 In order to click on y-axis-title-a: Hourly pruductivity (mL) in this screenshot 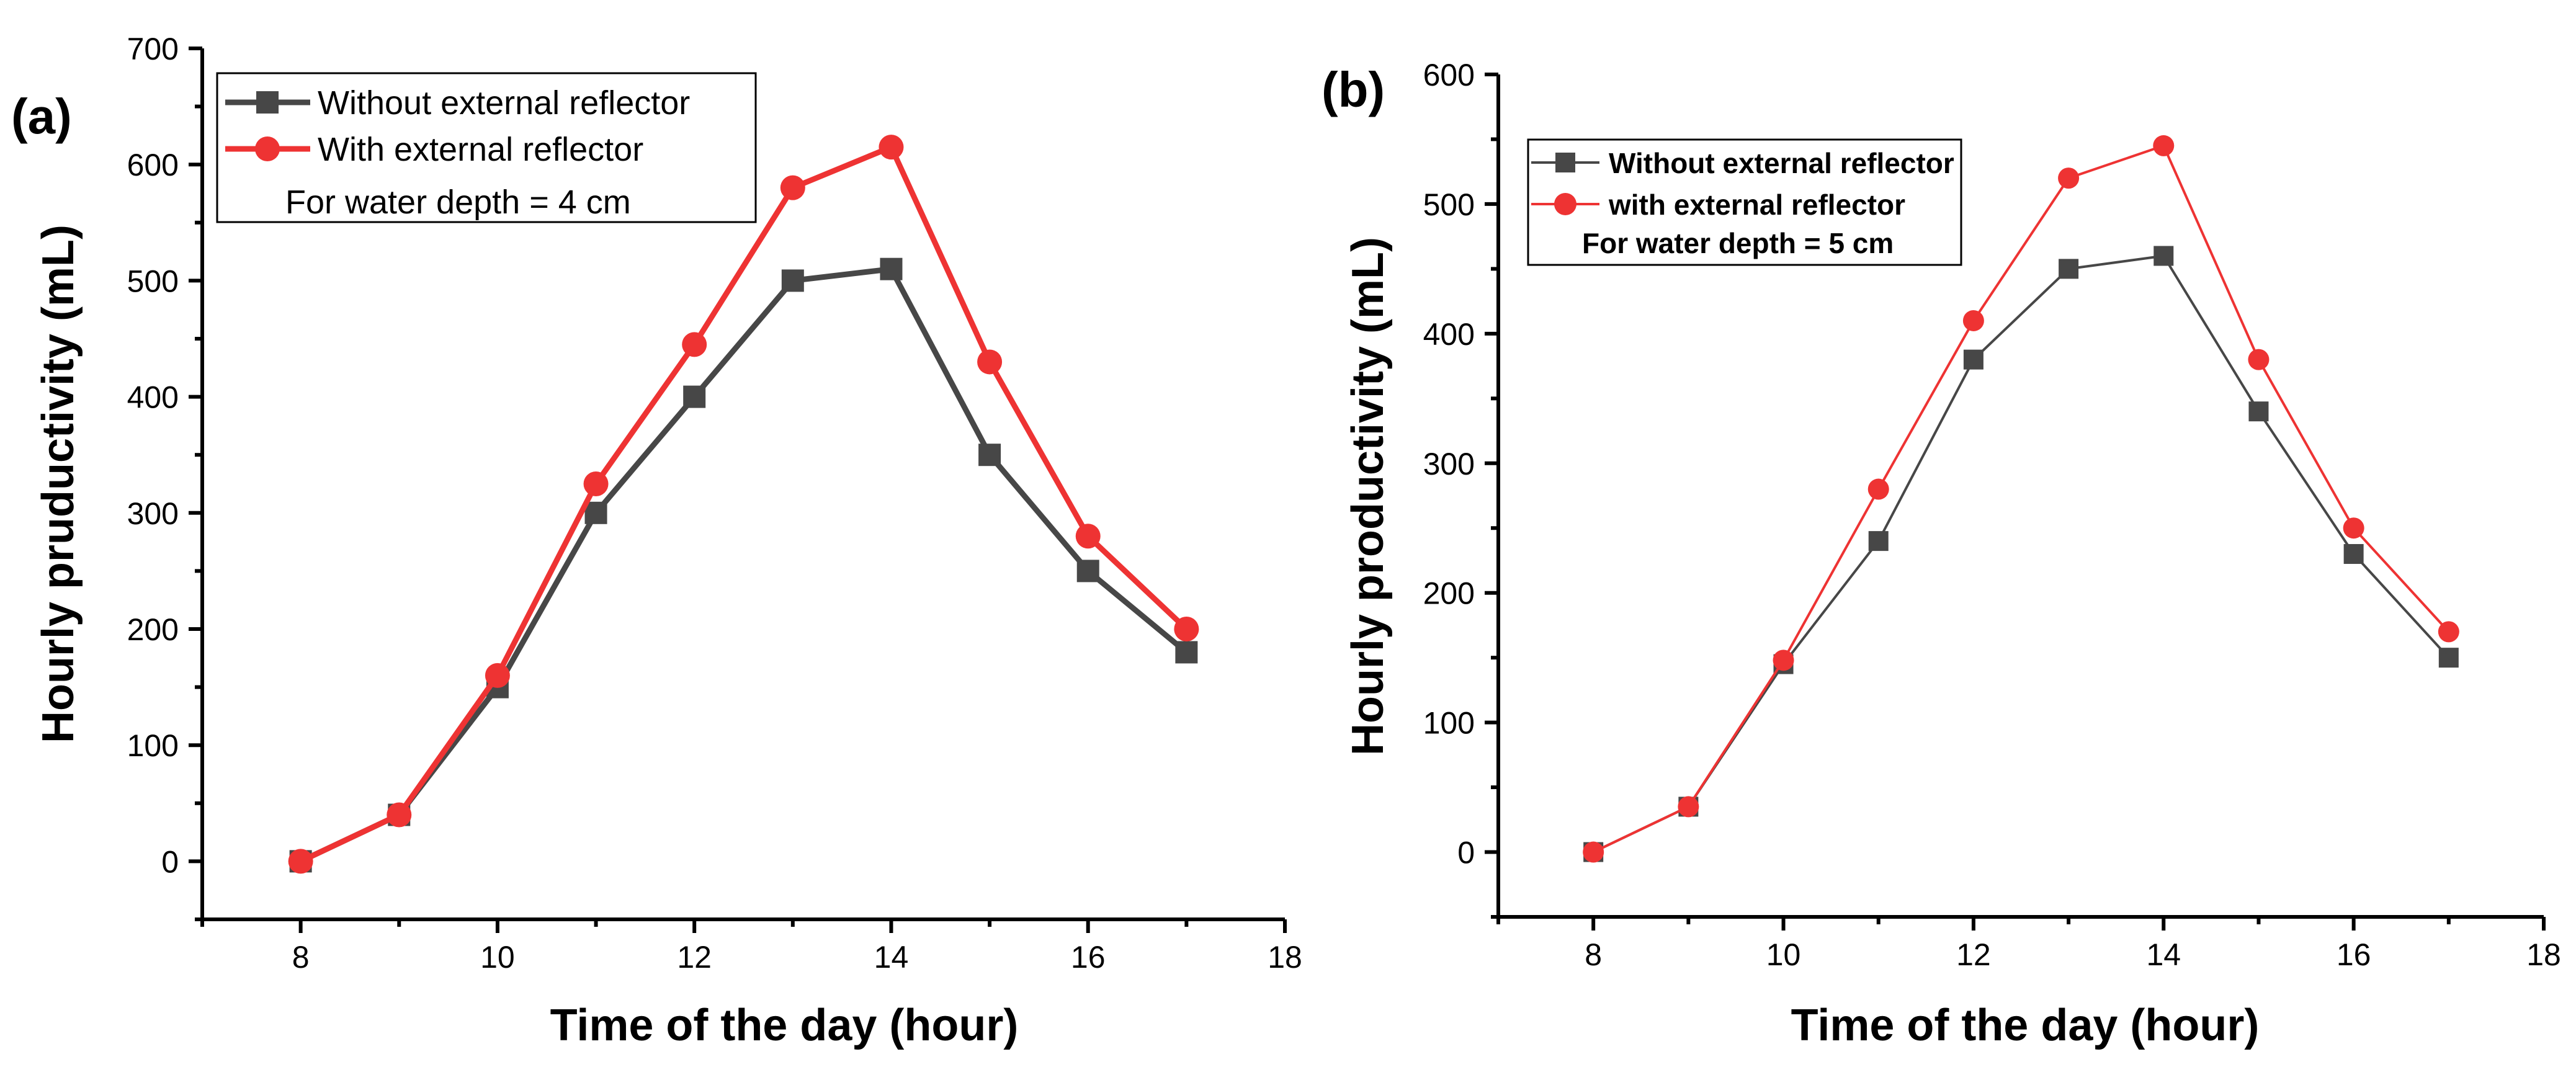, I will do `click(58, 484)`.